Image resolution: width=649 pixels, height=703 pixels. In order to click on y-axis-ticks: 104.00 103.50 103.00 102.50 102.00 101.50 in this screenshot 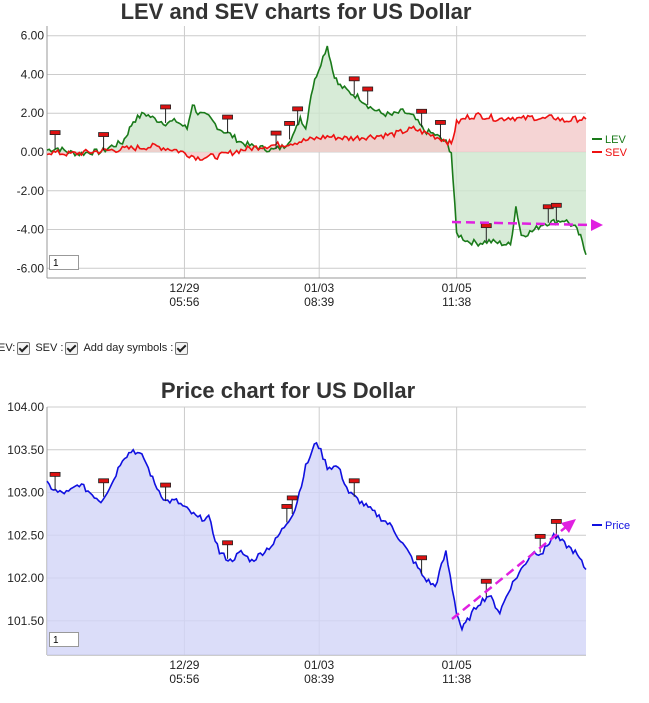, I will do `click(25, 514)`.